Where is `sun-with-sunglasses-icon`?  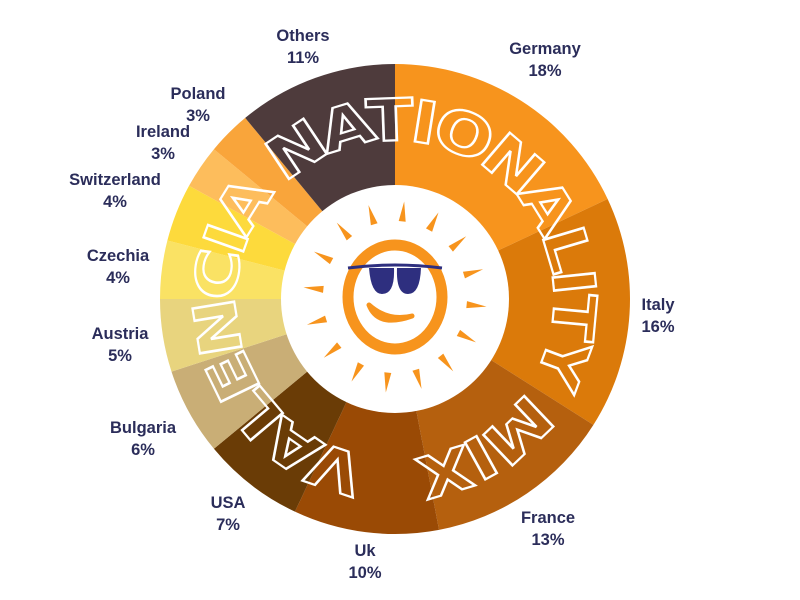 sun-with-sunglasses-icon is located at coordinates (395, 297).